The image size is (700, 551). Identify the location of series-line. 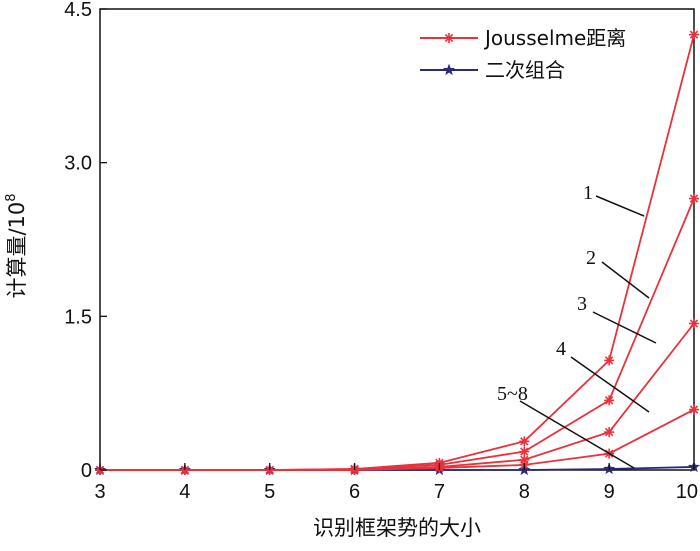
(397, 439).